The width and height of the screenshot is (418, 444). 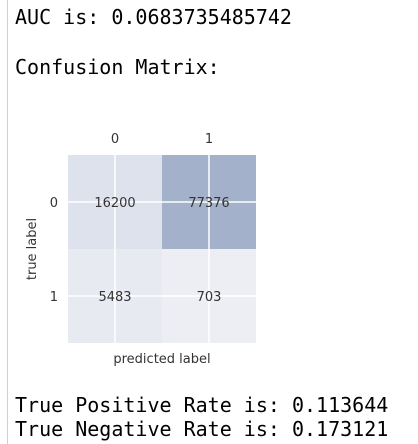 I want to click on cm-x-tick-label-1: 1, so click(x=209, y=139).